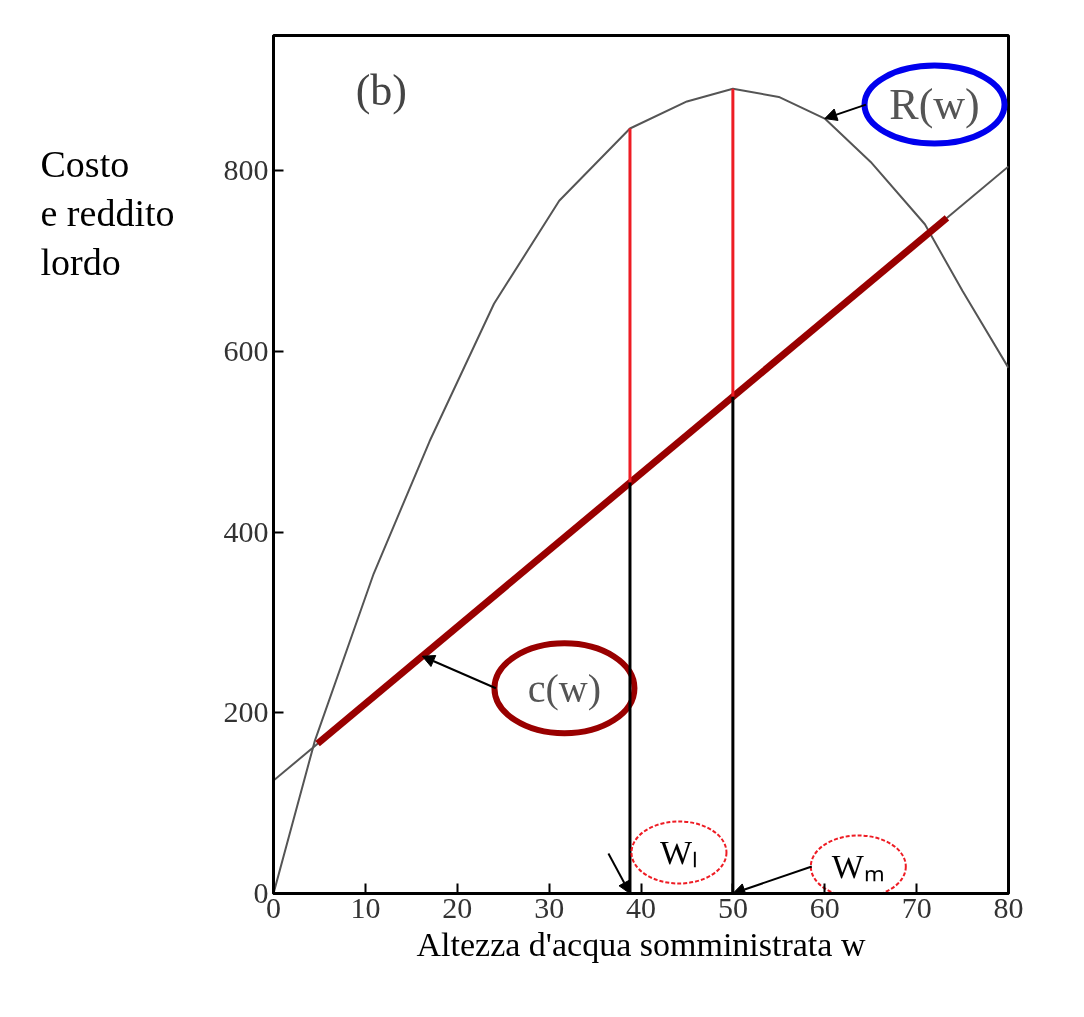 The width and height of the screenshot is (1084, 1017). What do you see at coordinates (824, 907) in the screenshot?
I see `x-tick-label: 60` at bounding box center [824, 907].